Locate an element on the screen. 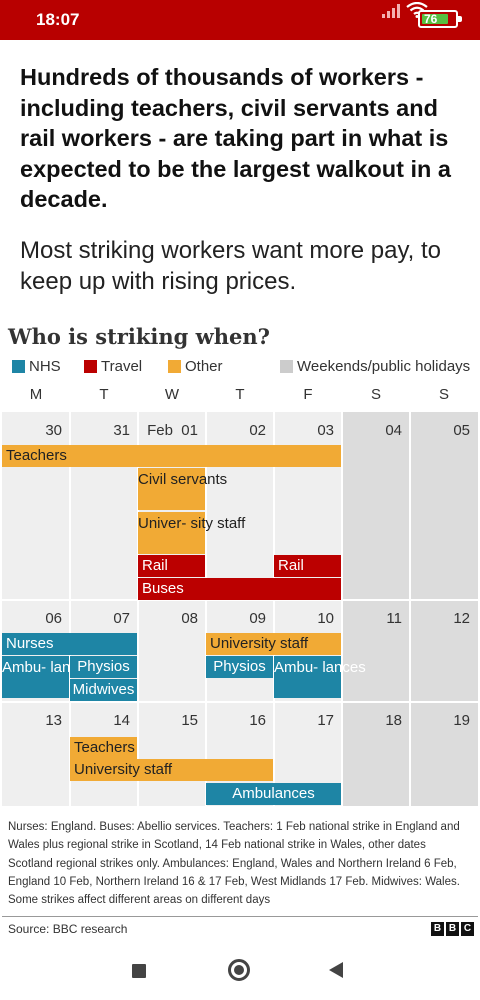 This screenshot has height=1000, width=480. legend-other: Other is located at coordinates (195, 366).